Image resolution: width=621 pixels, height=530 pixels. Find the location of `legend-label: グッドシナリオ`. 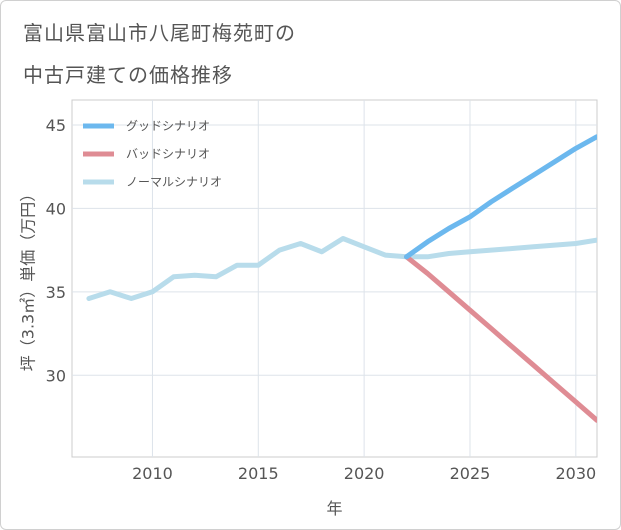

legend-label: グッドシナリオ is located at coordinates (168, 126).